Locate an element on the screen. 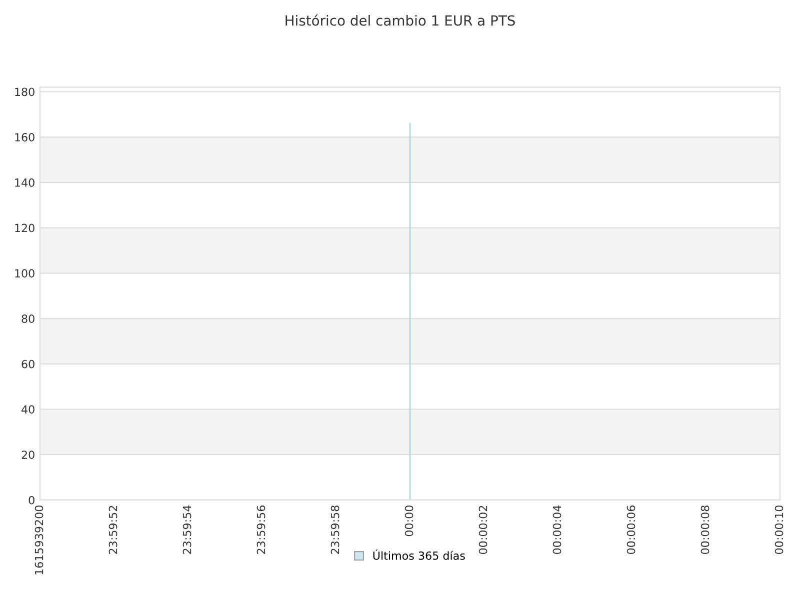 This screenshot has height=600, width=800. y-tick-label: 60 is located at coordinates (28, 364).